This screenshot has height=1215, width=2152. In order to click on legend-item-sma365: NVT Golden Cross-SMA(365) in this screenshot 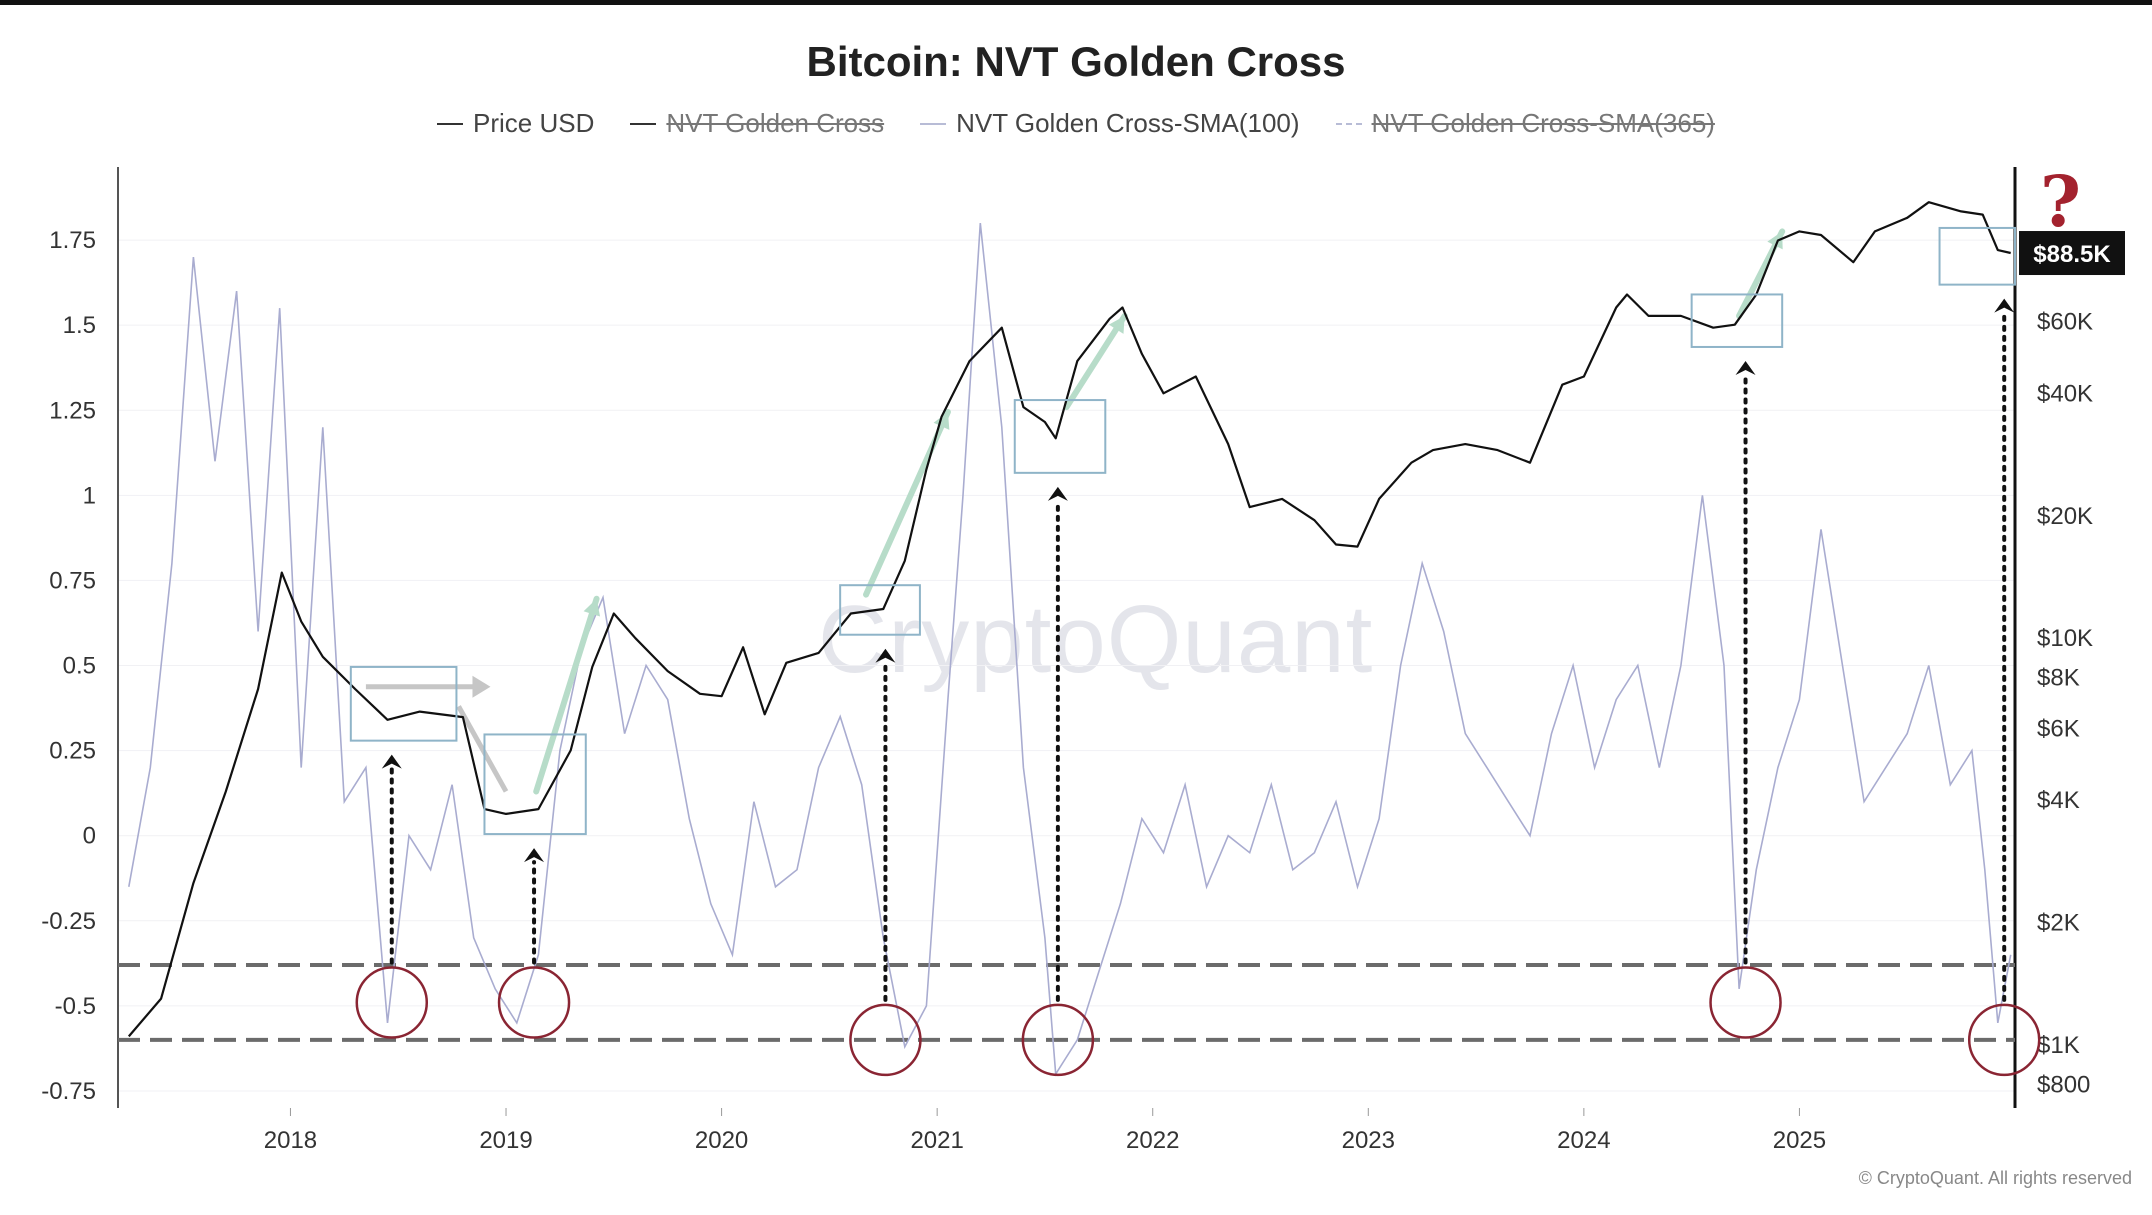, I will do `click(1525, 123)`.